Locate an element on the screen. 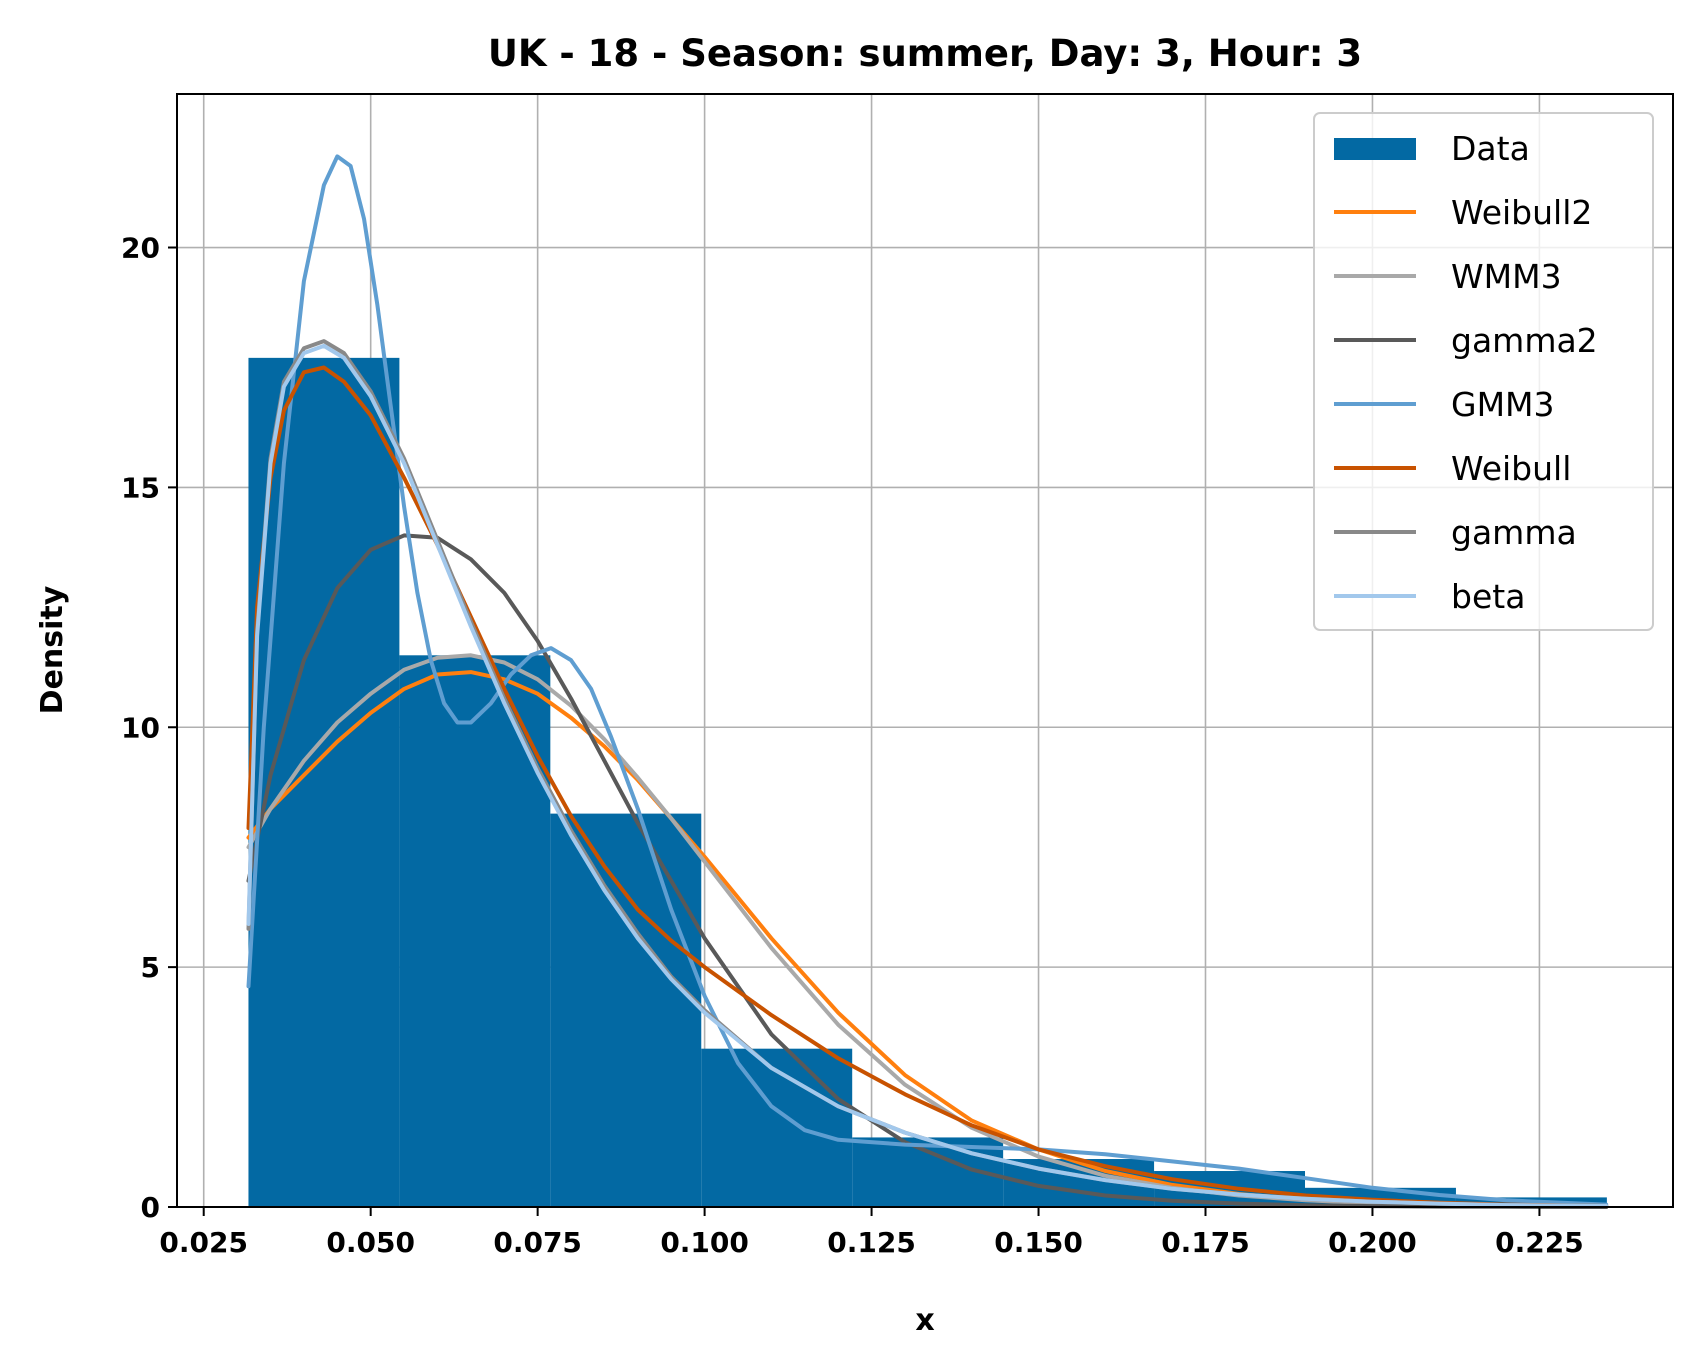  legend-box is located at coordinates (1483, 371).